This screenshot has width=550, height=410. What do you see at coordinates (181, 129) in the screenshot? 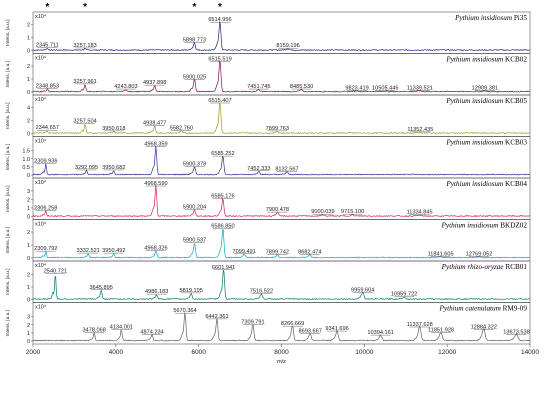
I see `peak-label: 5582.760` at bounding box center [181, 129].